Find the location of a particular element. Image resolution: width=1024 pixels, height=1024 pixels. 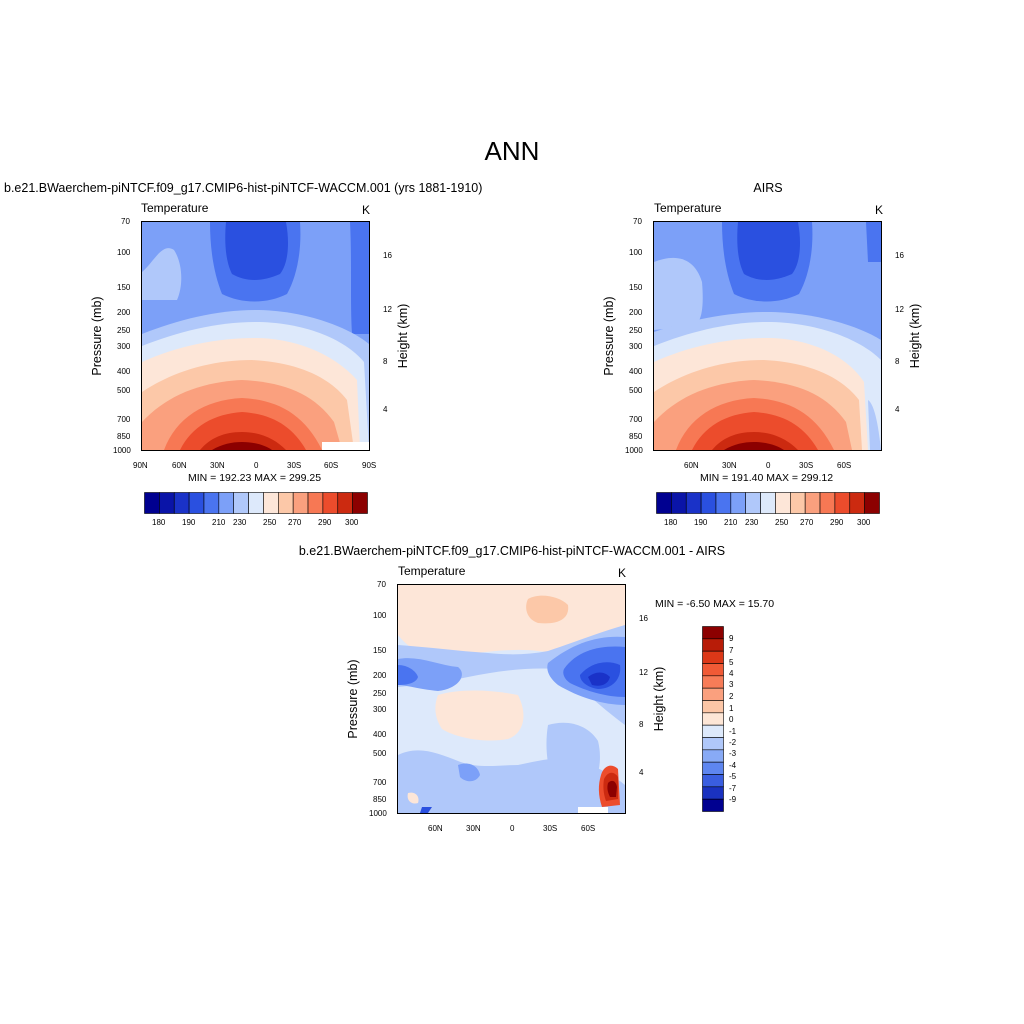

colorbar-label: 2 is located at coordinates (731, 696).